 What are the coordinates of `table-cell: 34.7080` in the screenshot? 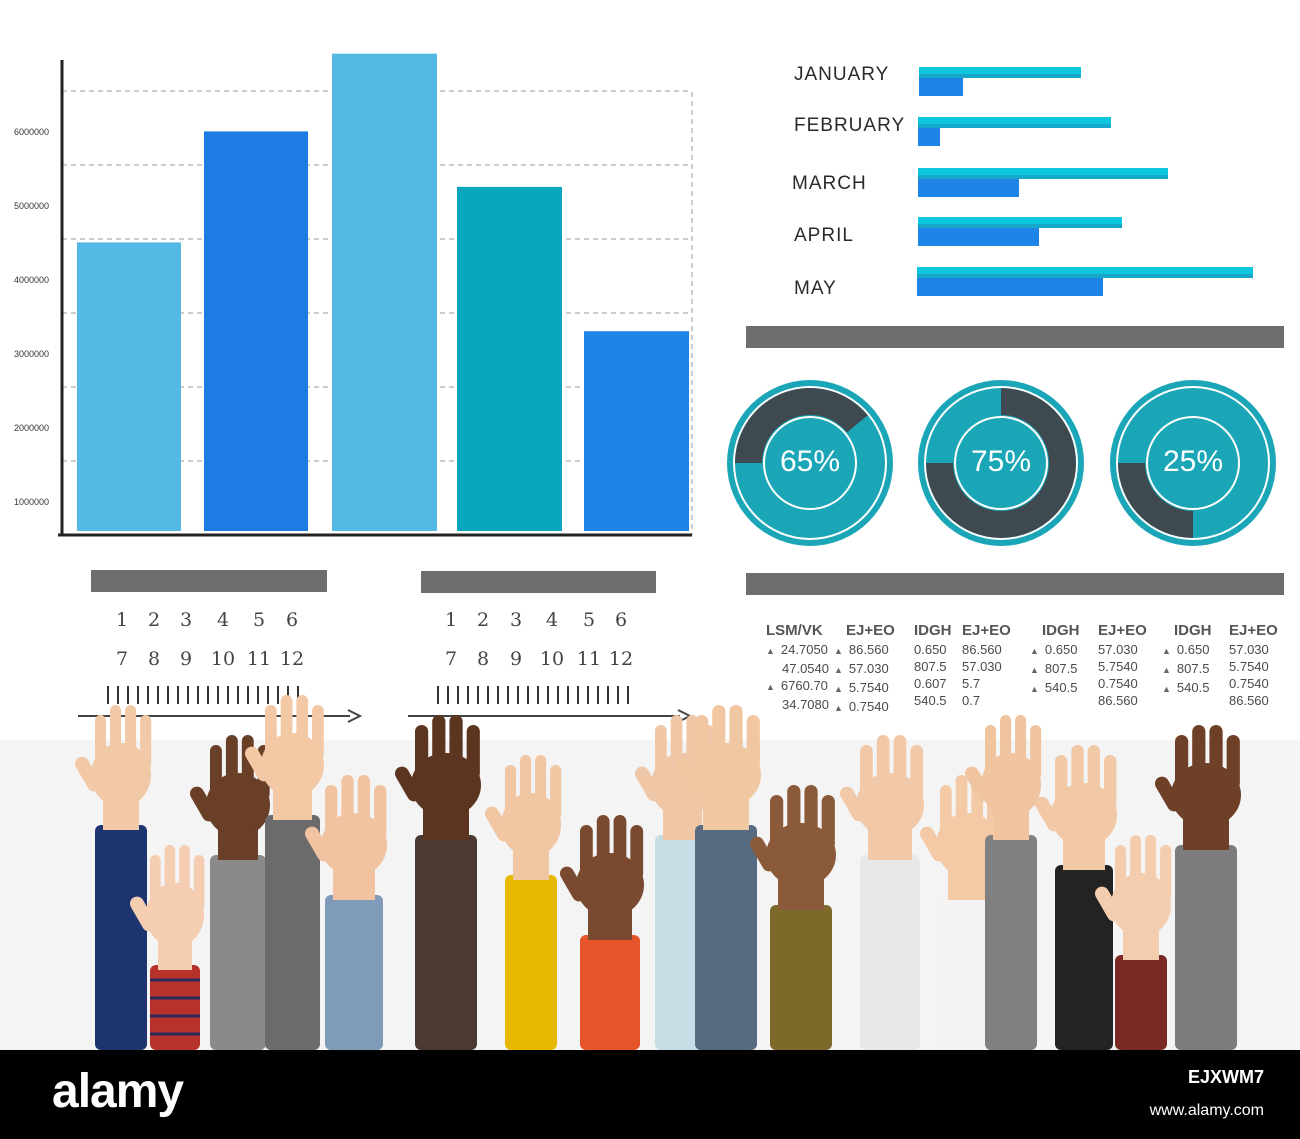 It's located at (805, 704).